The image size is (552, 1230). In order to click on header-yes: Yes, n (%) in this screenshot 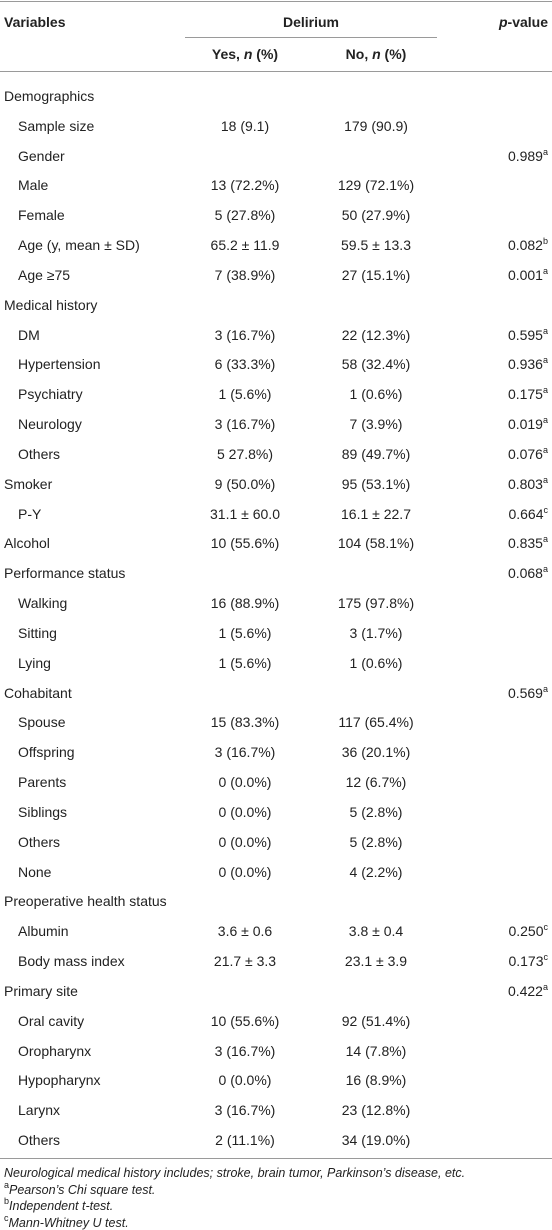, I will do `click(245, 54)`.